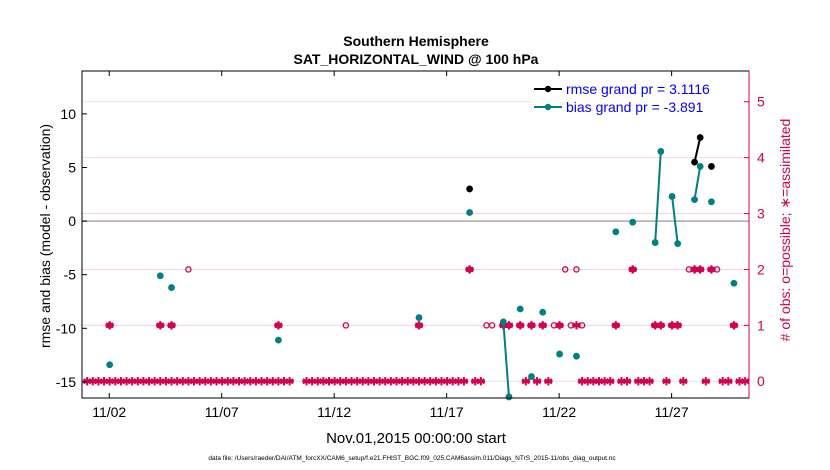 The width and height of the screenshot is (830, 470). Describe the element at coordinates (66, 328) in the screenshot. I see `y-left-tick-label--10: -10` at that location.